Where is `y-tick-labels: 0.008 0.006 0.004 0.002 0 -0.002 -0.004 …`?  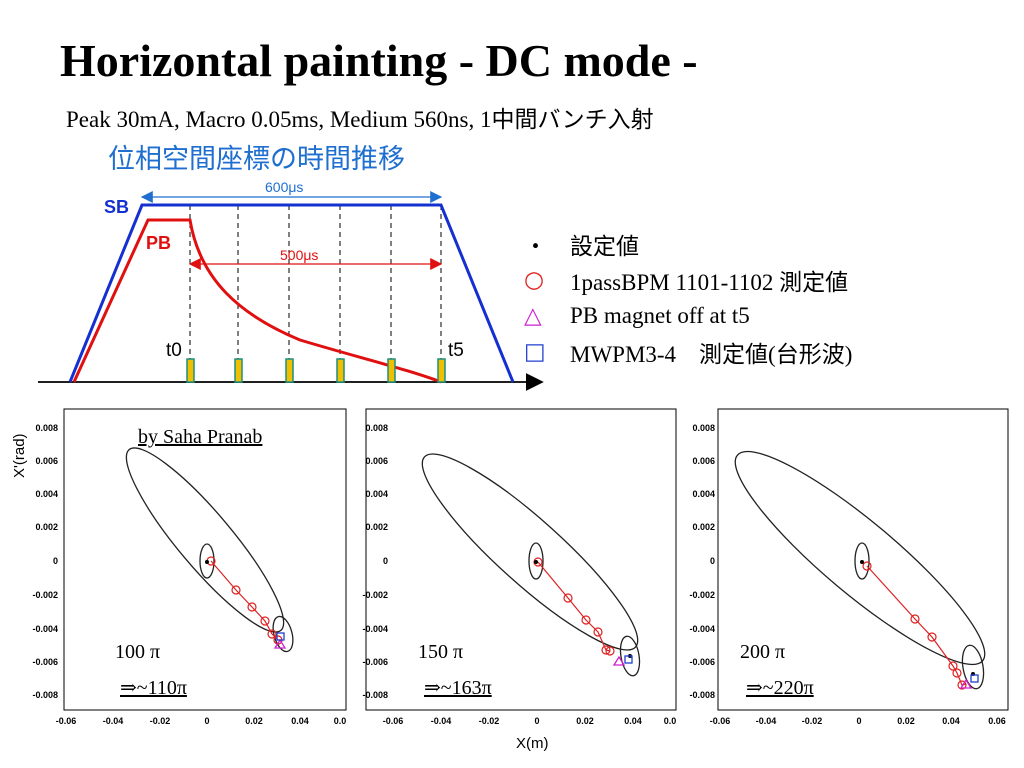 y-tick-labels: 0.008 0.006 0.004 0.002 0 -0.002 -0.004 … is located at coordinates (45, 561).